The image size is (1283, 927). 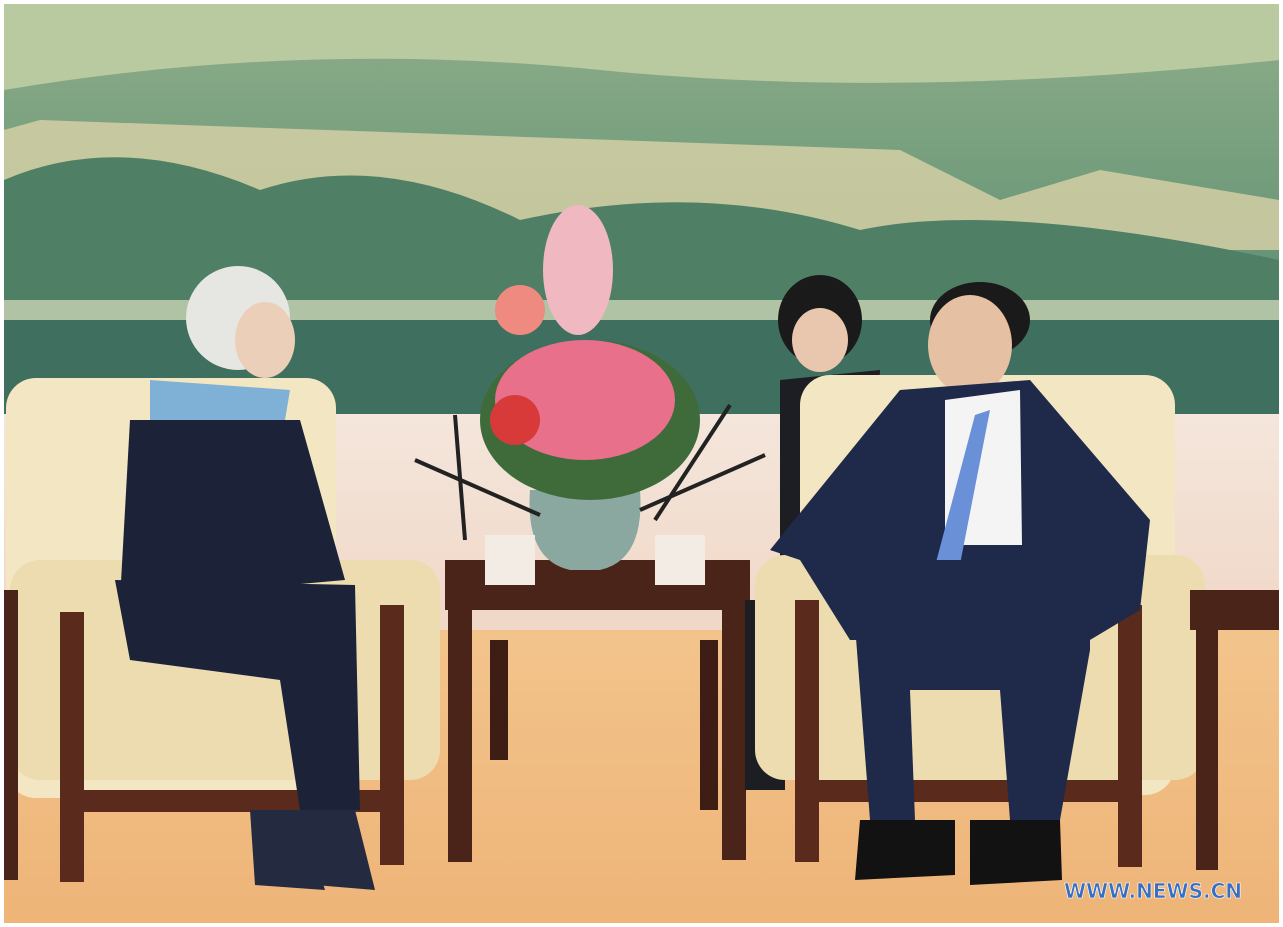 What do you see at coordinates (641, 47) in the screenshot?
I see `painting-hill` at bounding box center [641, 47].